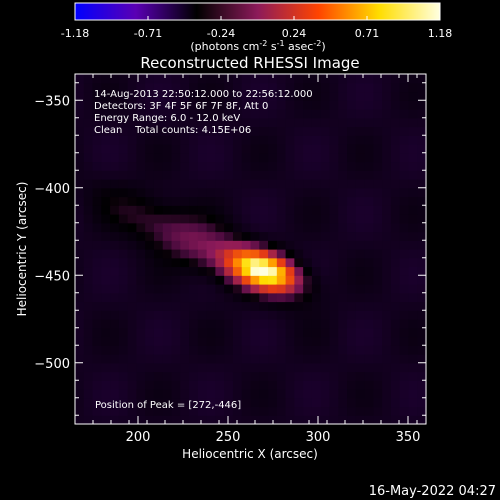 The width and height of the screenshot is (500, 500). Describe the element at coordinates (52, 276) in the screenshot. I see `y-tick-label: −450` at that location.